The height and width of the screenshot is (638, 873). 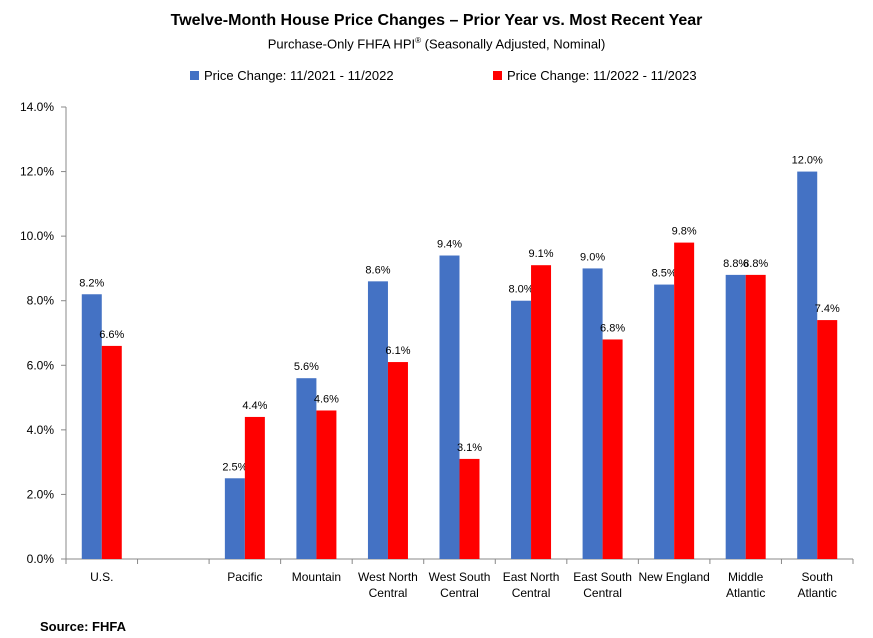 What do you see at coordinates (521, 290) in the screenshot?
I see `data-label: 8.0%` at bounding box center [521, 290].